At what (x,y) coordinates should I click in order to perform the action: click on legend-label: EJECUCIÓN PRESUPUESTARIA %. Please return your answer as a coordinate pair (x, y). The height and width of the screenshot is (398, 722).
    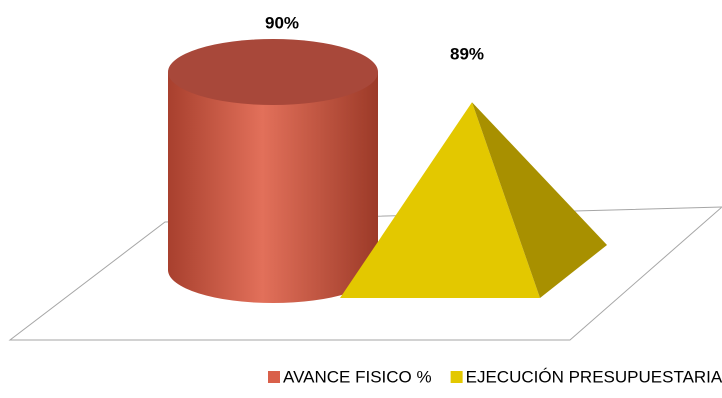
    Looking at the image, I should click on (594, 376).